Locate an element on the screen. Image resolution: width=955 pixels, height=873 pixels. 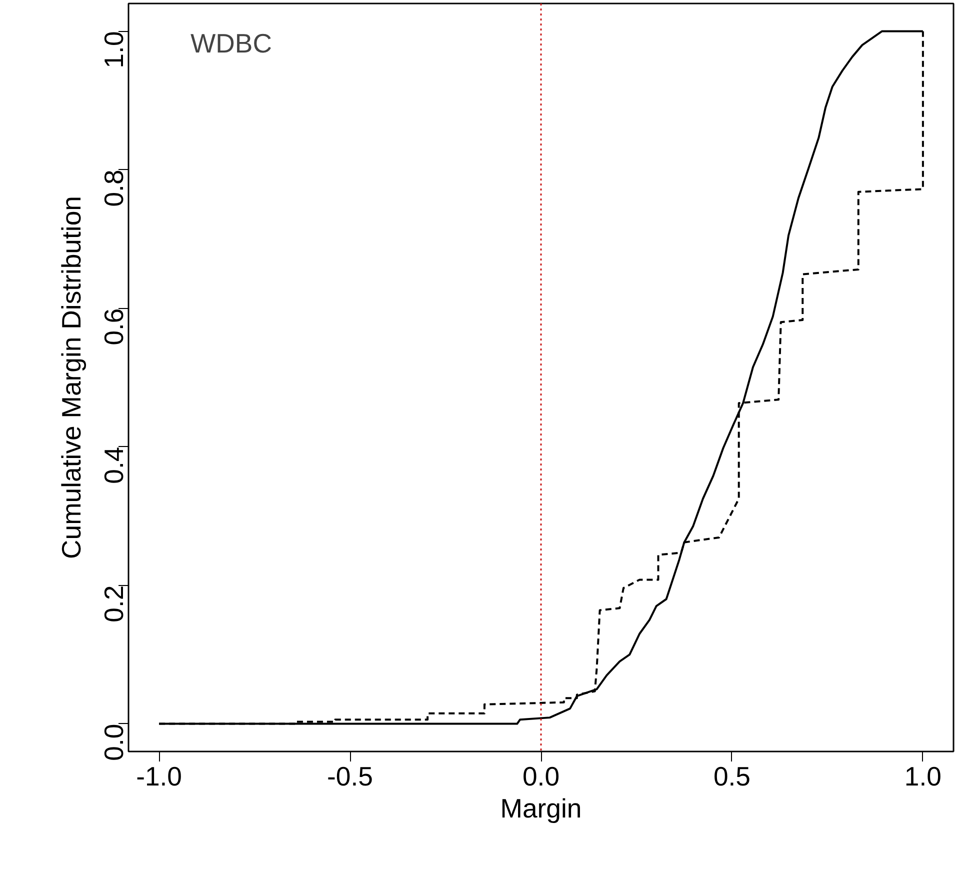
x-tick-label: 1.0 is located at coordinates (923, 777).